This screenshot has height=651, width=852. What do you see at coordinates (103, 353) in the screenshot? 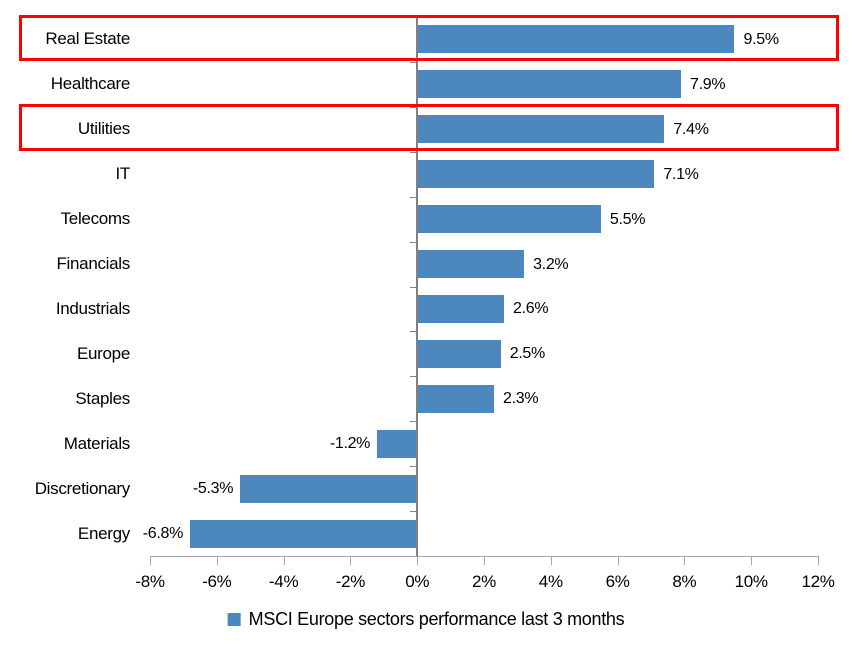
I see `category-label: Europe` at bounding box center [103, 353].